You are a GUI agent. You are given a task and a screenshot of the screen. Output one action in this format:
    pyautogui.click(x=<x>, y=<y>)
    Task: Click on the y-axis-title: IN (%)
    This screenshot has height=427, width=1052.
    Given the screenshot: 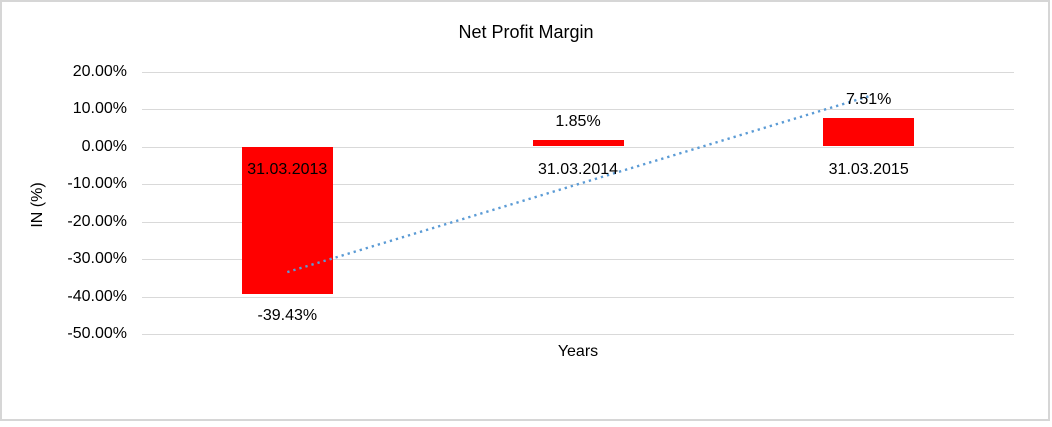 What is the action you would take?
    pyautogui.click(x=37, y=205)
    